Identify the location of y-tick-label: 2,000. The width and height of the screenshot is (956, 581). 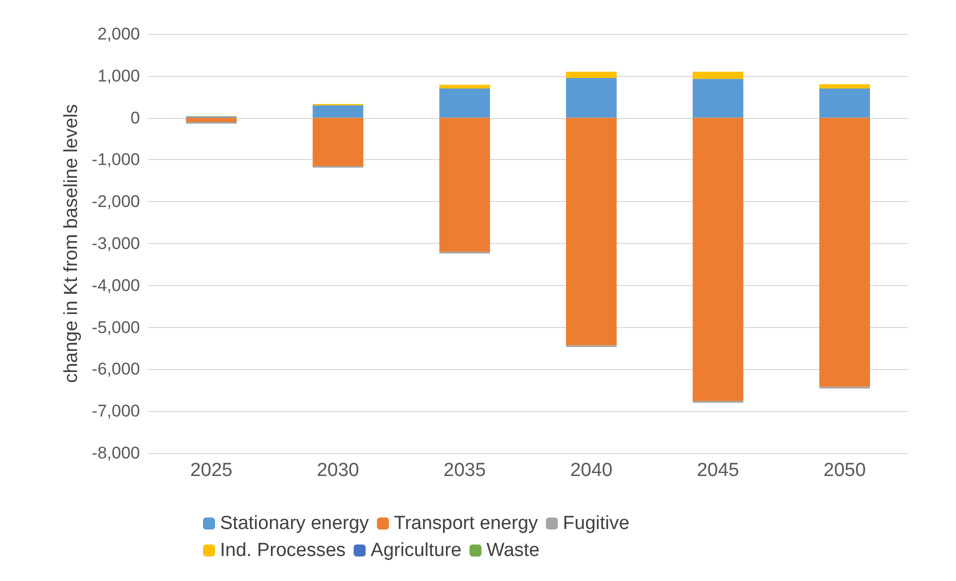
(118, 34).